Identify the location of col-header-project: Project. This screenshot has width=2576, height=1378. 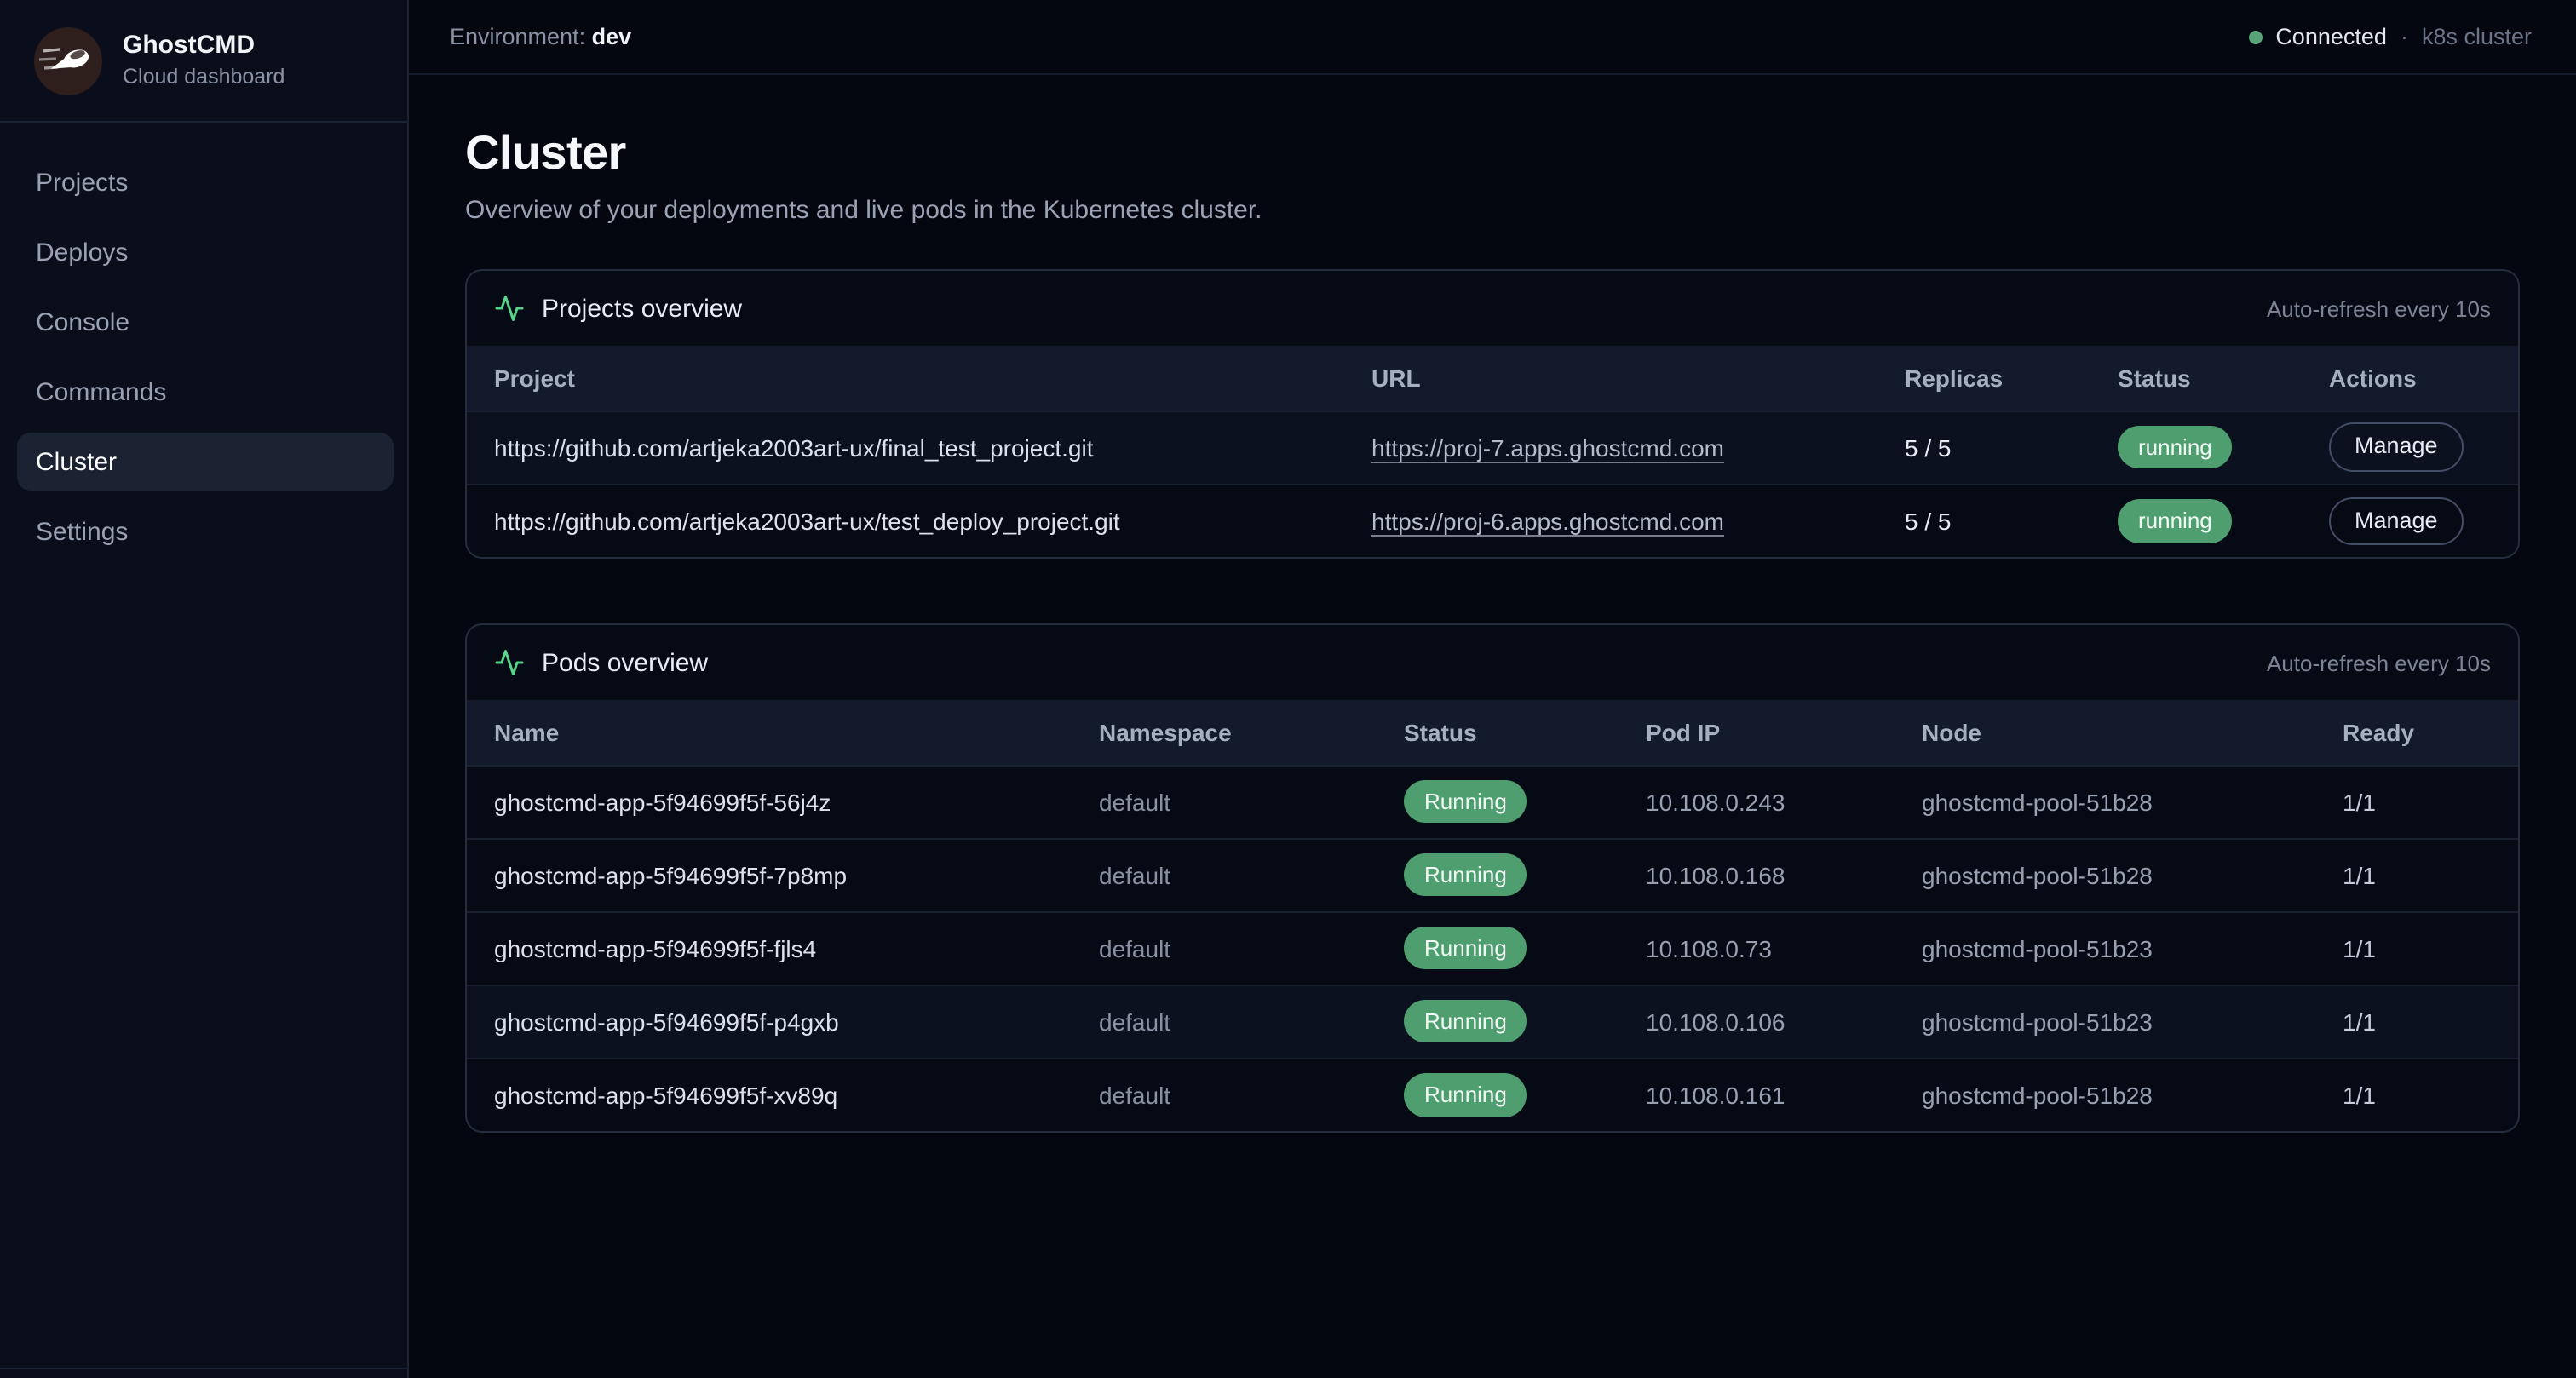
(534, 378).